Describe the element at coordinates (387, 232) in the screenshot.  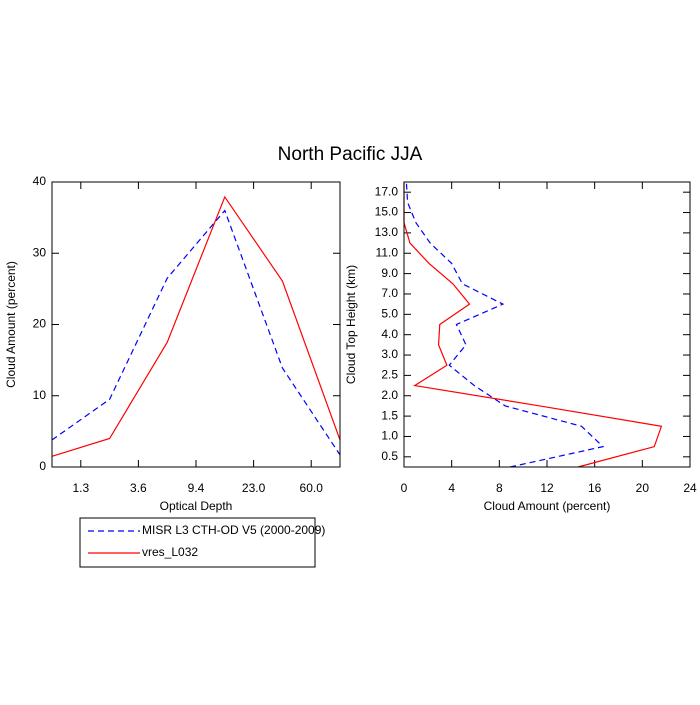
I see `y-tick-label: 13.0` at that location.